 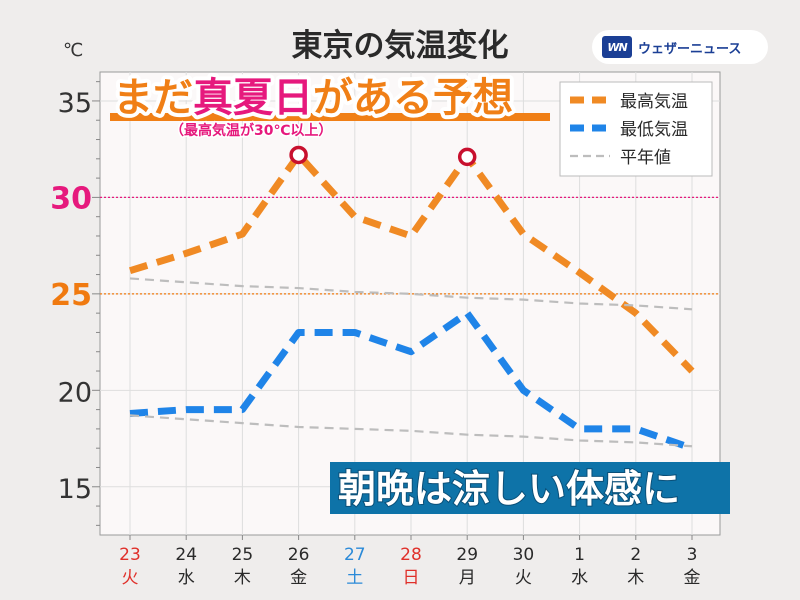 I want to click on y-tick-label: 25, so click(x=71, y=295).